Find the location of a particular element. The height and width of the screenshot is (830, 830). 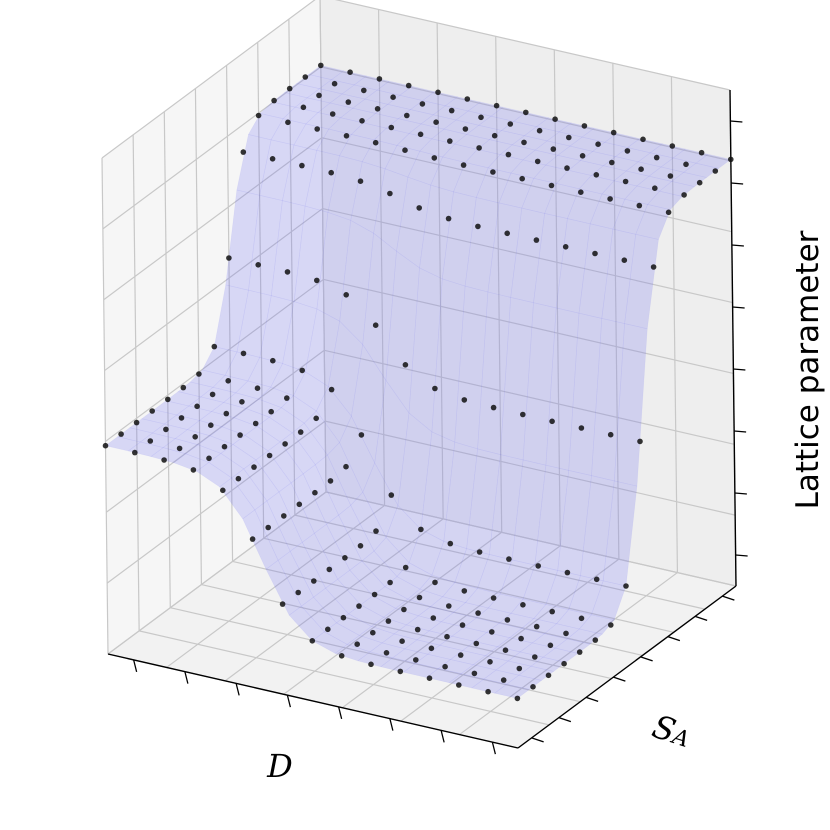

y-axis-line is located at coordinates (627, 667).